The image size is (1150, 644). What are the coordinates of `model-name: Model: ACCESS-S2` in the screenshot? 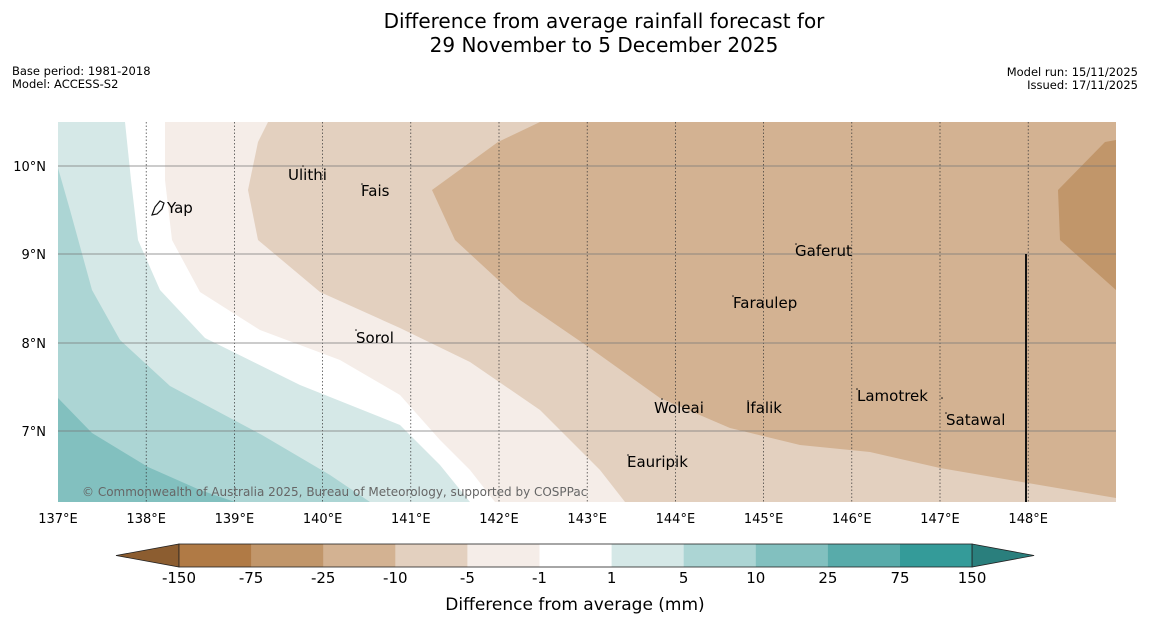 It's located at (65, 83).